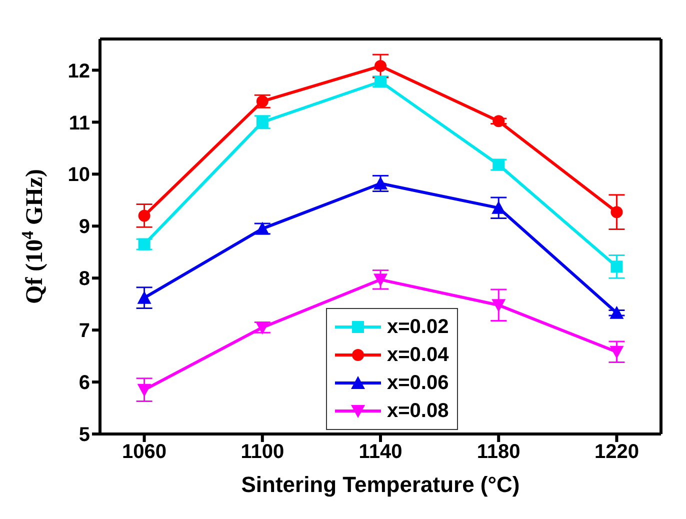 The image size is (686, 519). Describe the element at coordinates (262, 452) in the screenshot. I see `x-tick-label: 1100` at that location.